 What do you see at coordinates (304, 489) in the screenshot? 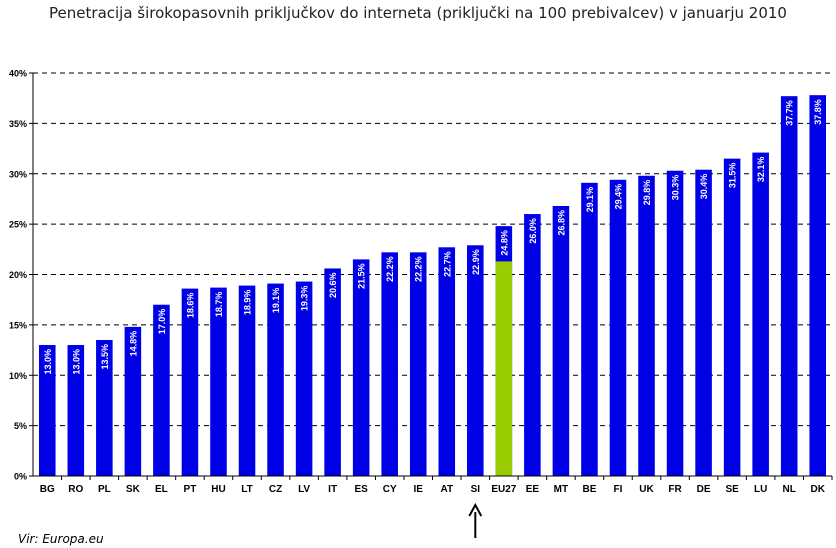
I see `x-tick-label-lv: LV` at bounding box center [304, 489].